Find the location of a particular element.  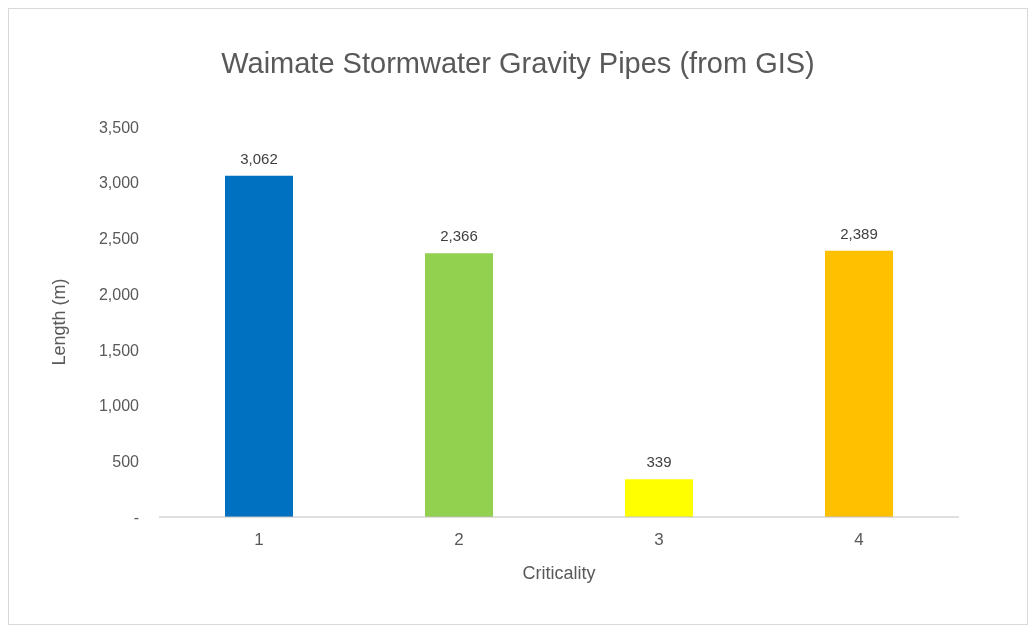

data-label: 2,366 is located at coordinates (459, 236).